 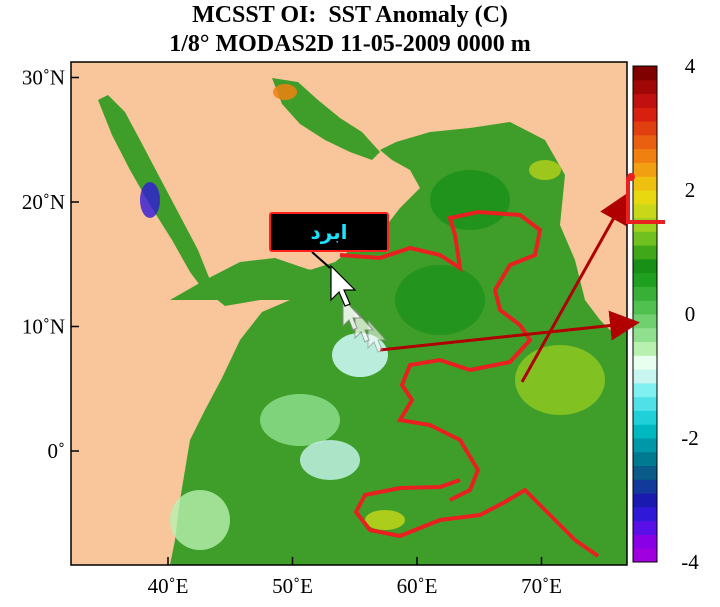 What do you see at coordinates (690, 562) in the screenshot?
I see `colorbar-tick-label: -4` at bounding box center [690, 562].